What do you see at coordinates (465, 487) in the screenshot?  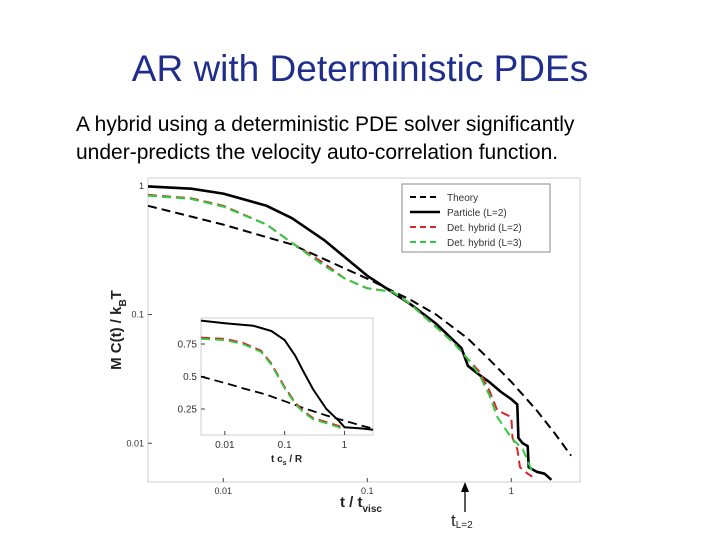 I see `annotation-arrow-head` at bounding box center [465, 487].